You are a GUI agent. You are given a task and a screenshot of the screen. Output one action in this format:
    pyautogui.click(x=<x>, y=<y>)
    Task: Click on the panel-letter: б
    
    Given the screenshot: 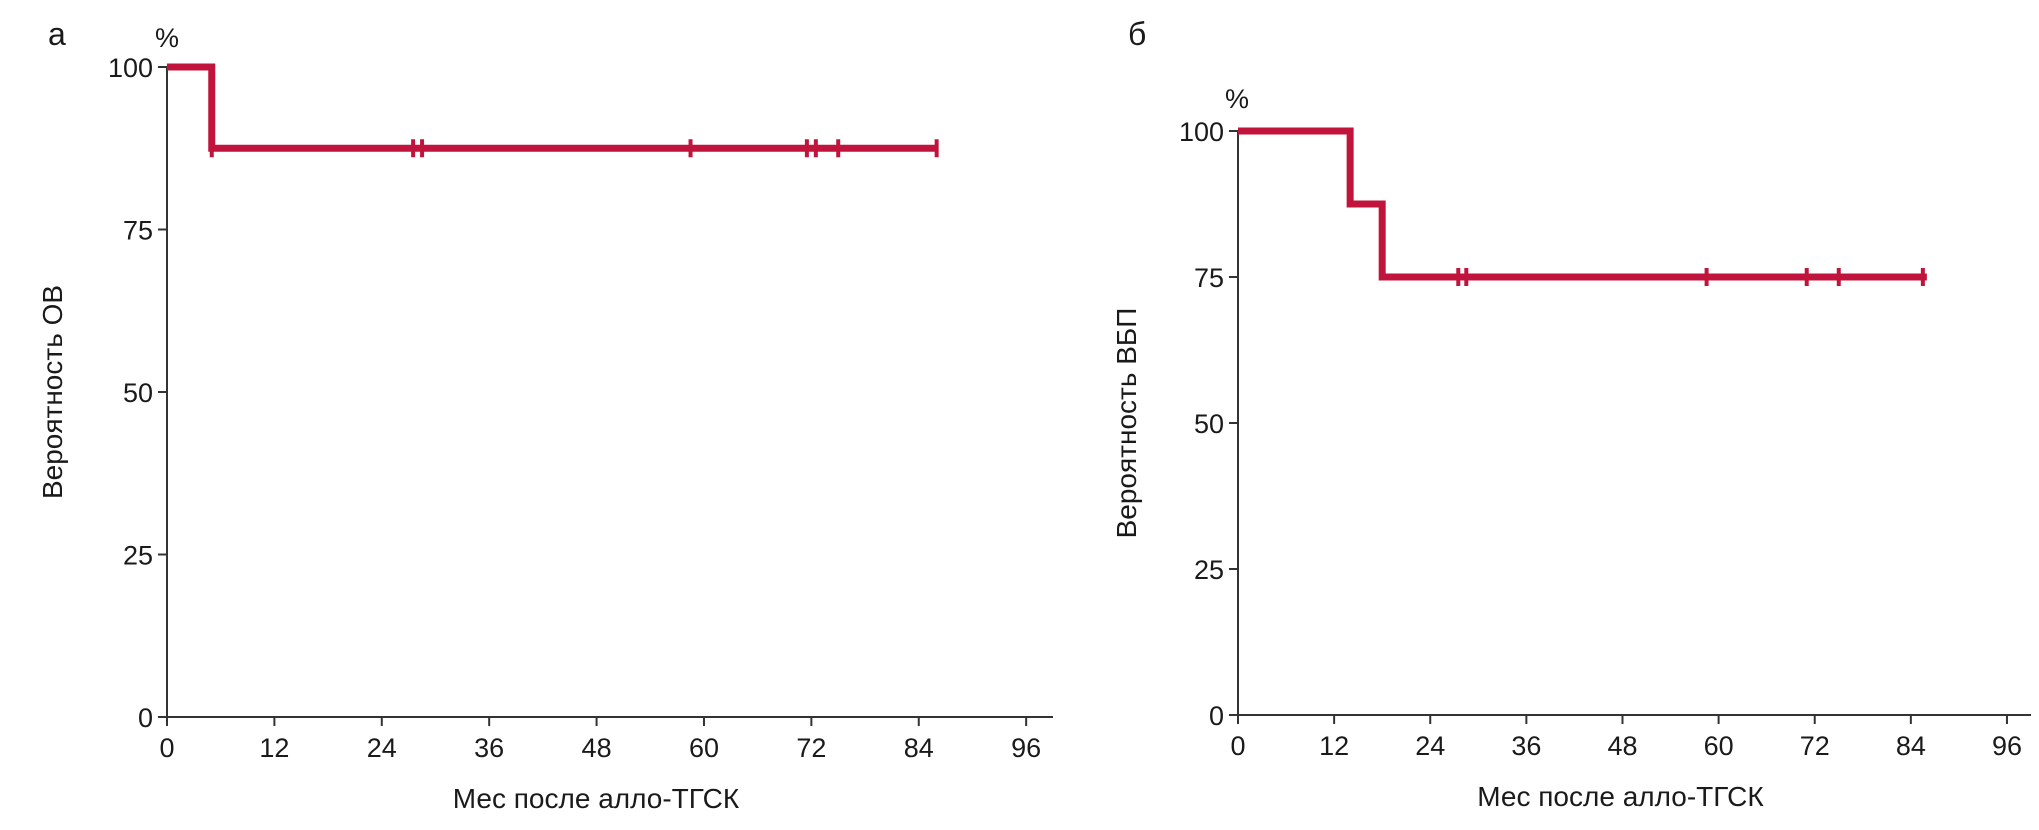 What is the action you would take?
    pyautogui.click(x=1137, y=34)
    